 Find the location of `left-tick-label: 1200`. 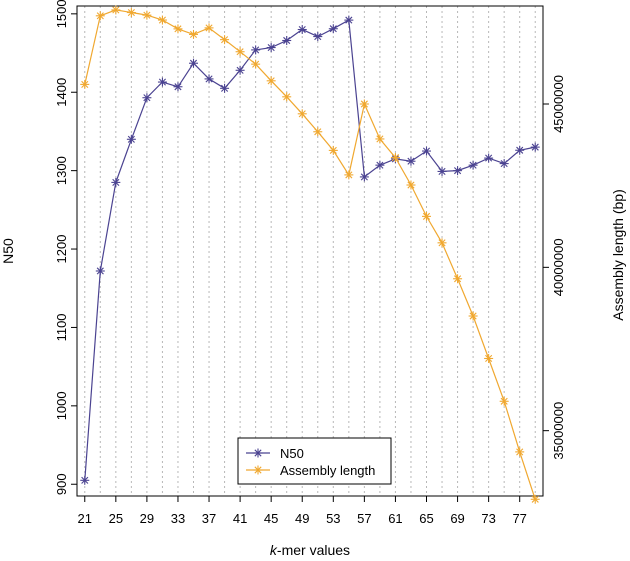

left-tick-label: 1200 is located at coordinates (61, 249).